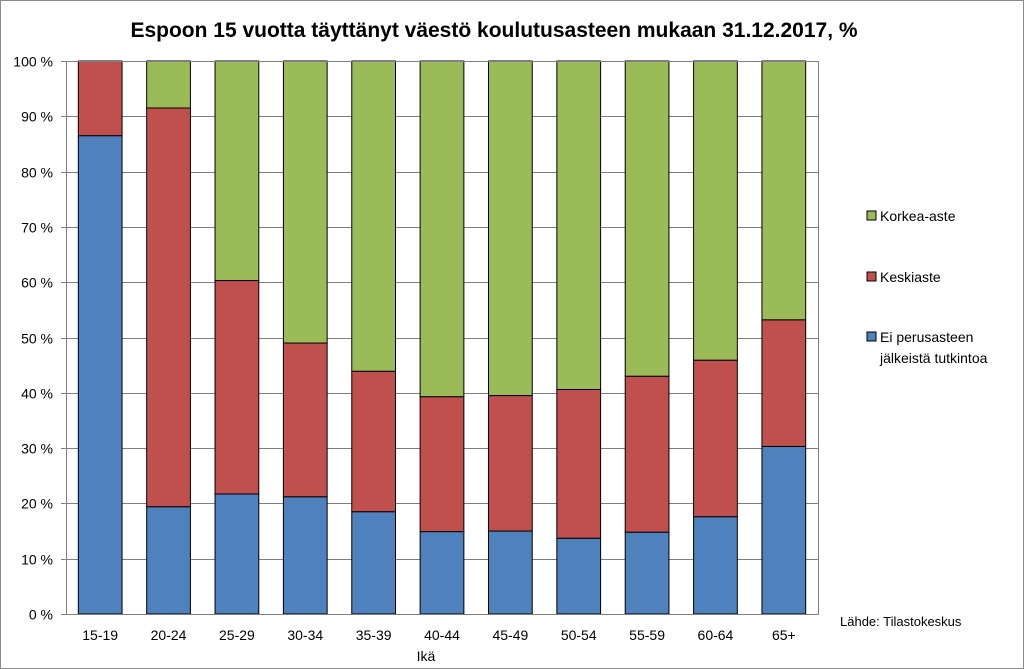 The width and height of the screenshot is (1024, 669). What do you see at coordinates (305, 635) in the screenshot?
I see `x-tick-label: 30-34` at bounding box center [305, 635].